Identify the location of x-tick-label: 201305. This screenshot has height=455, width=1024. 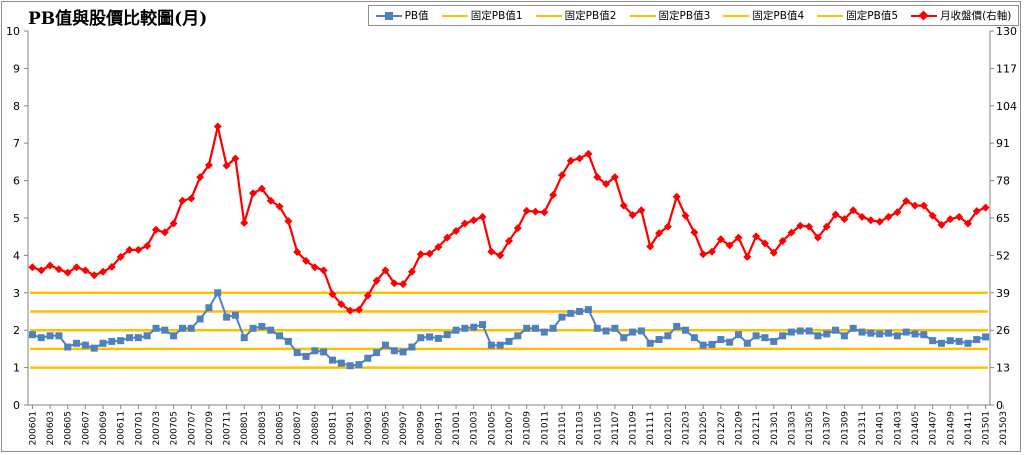
(810, 428).